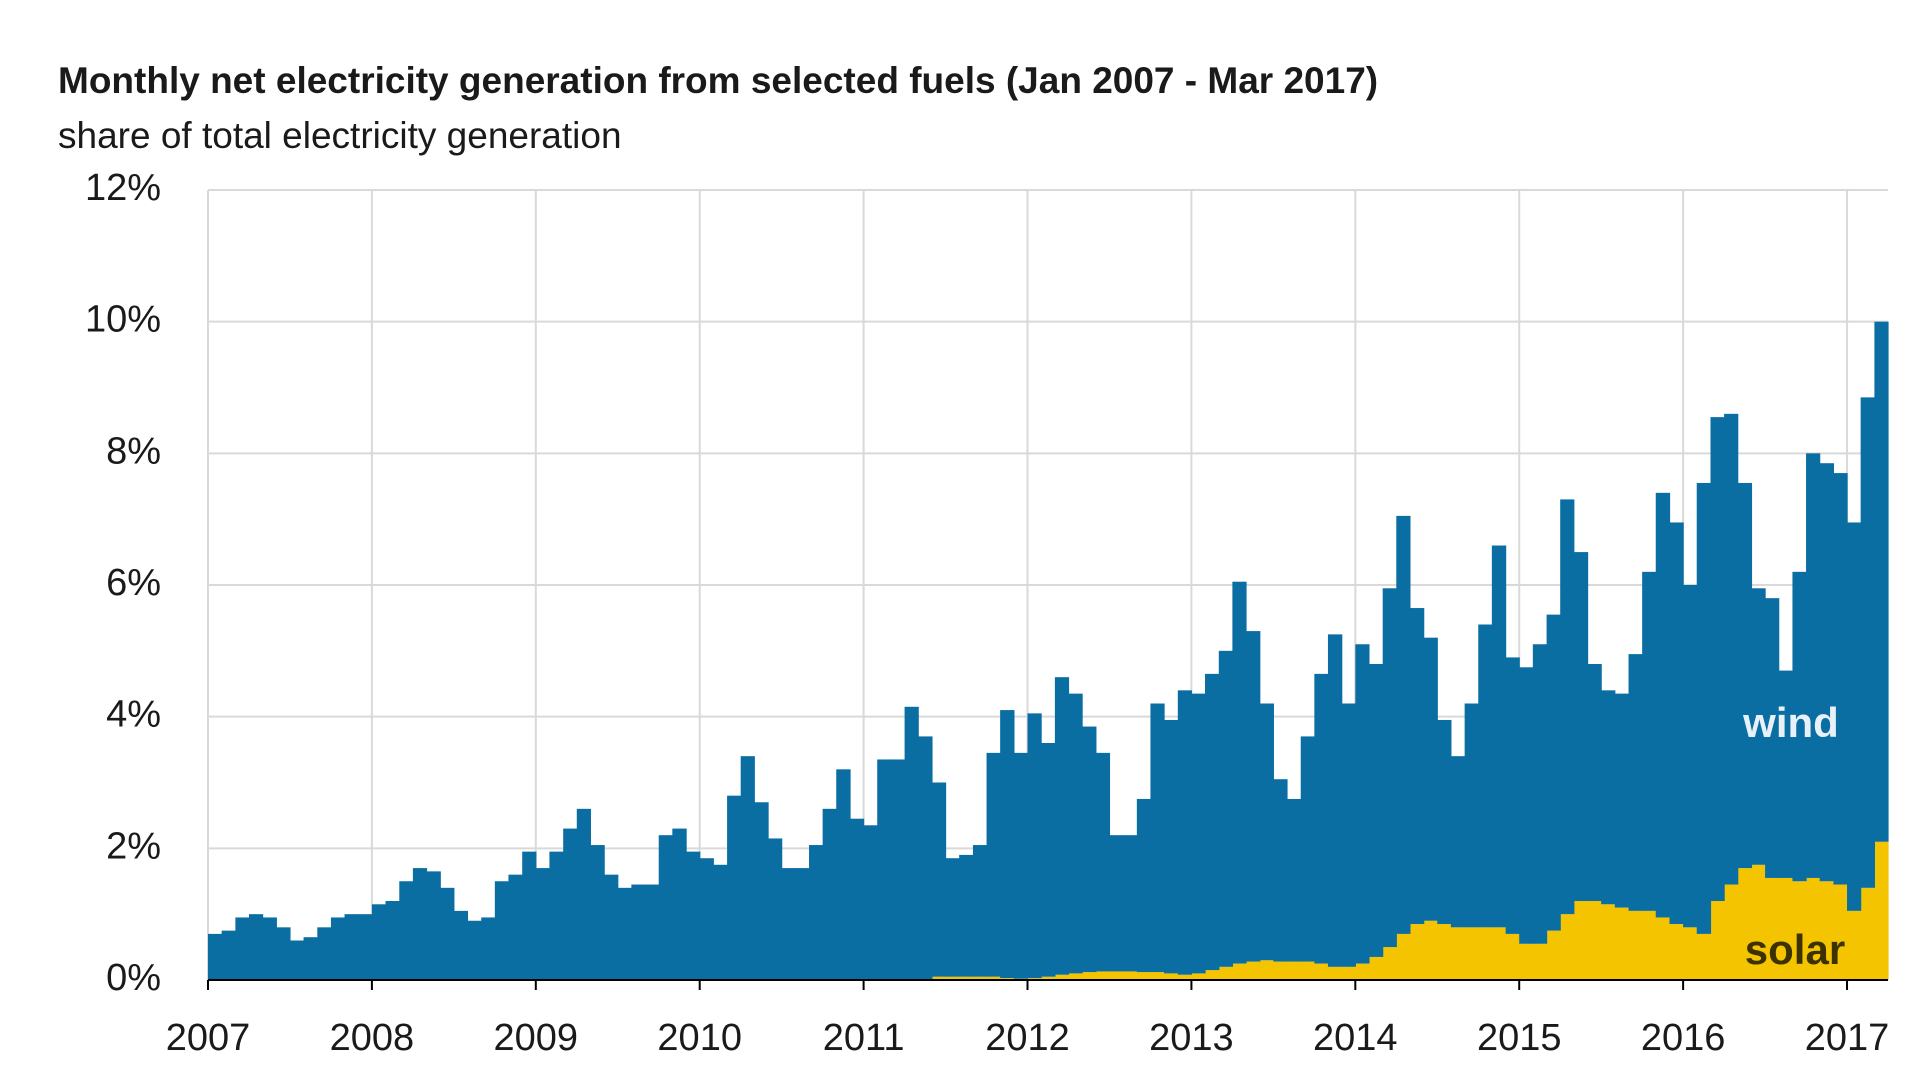 The height and width of the screenshot is (1080, 1920). Describe the element at coordinates (133, 978) in the screenshot. I see `y-tick-label: 0%` at that location.